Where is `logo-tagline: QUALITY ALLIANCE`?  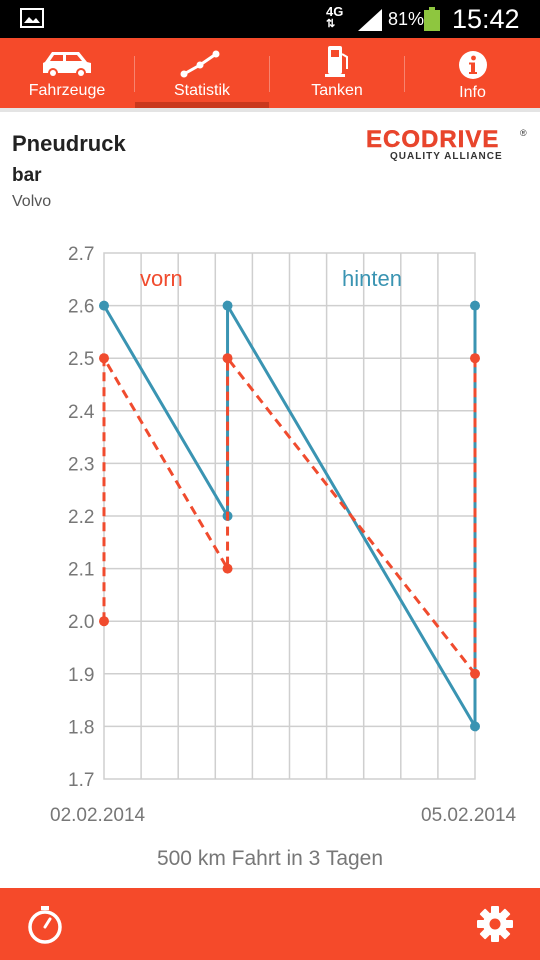 logo-tagline: QUALITY ALLIANCE is located at coordinates (446, 156).